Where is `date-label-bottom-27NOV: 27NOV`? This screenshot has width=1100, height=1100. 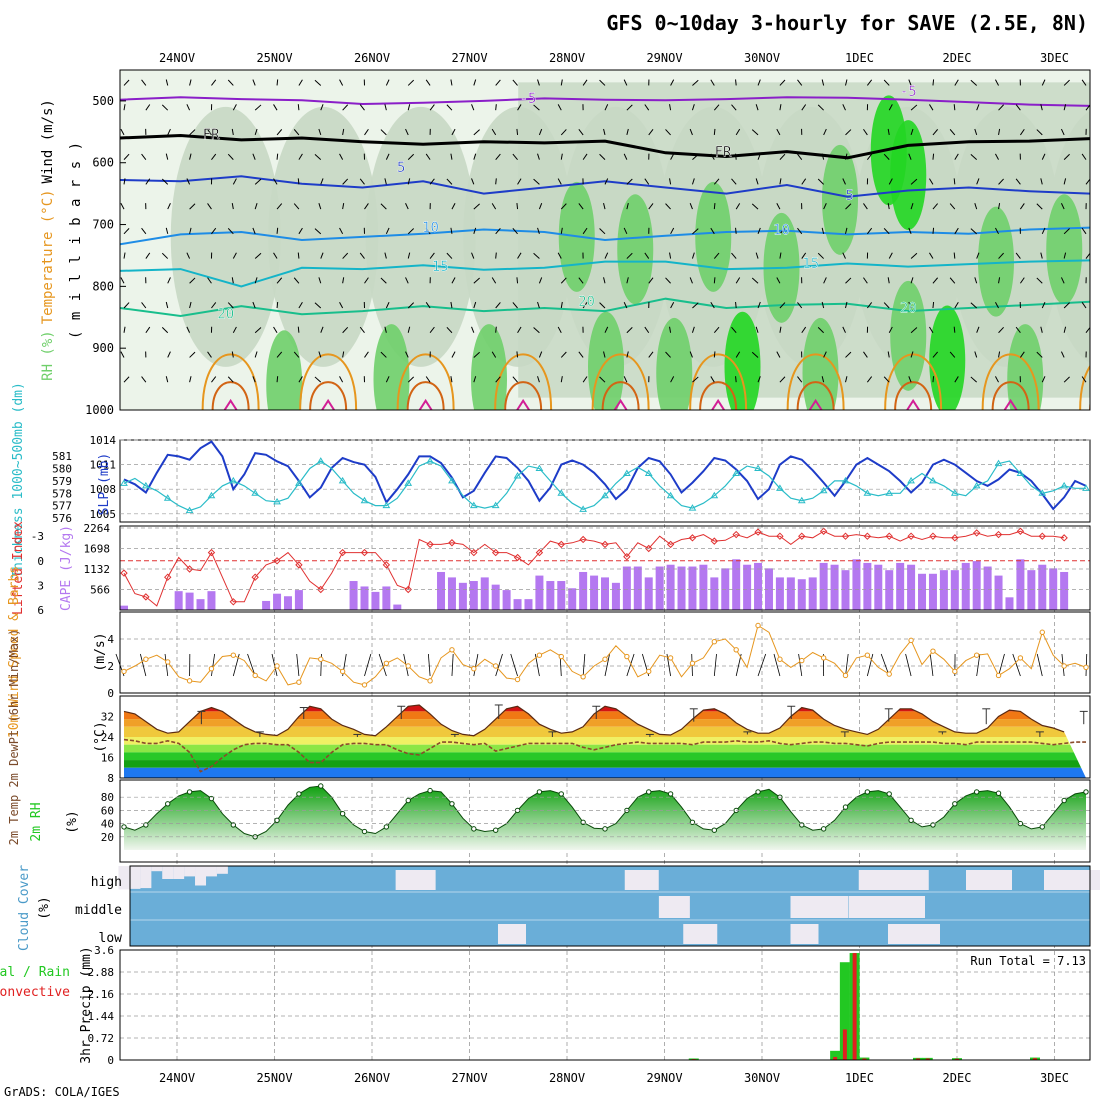 date-label-bottom-27NOV: 27NOV is located at coordinates (469, 1078).